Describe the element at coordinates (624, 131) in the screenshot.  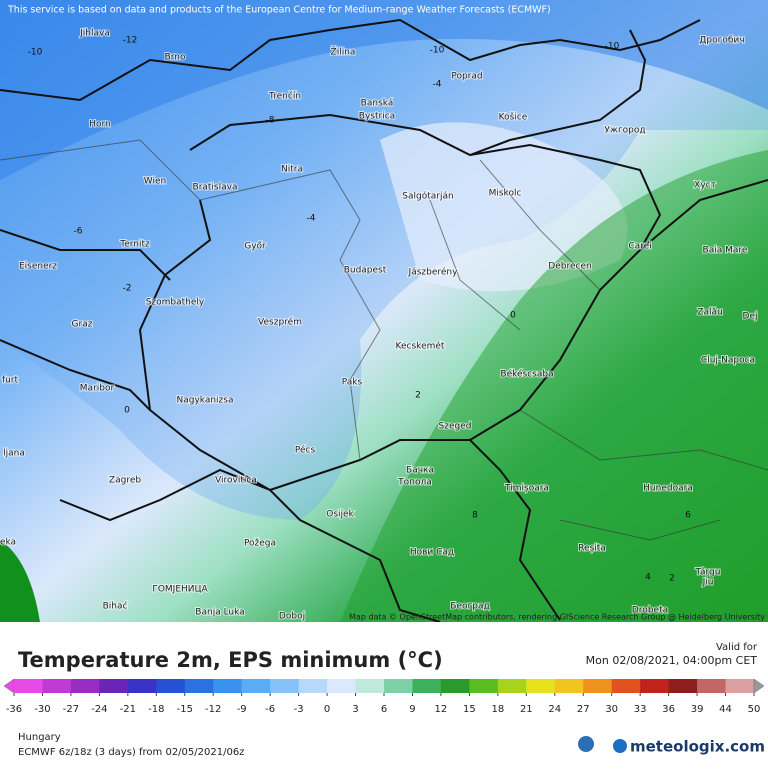
I see `city-label: Ужгород` at that location.